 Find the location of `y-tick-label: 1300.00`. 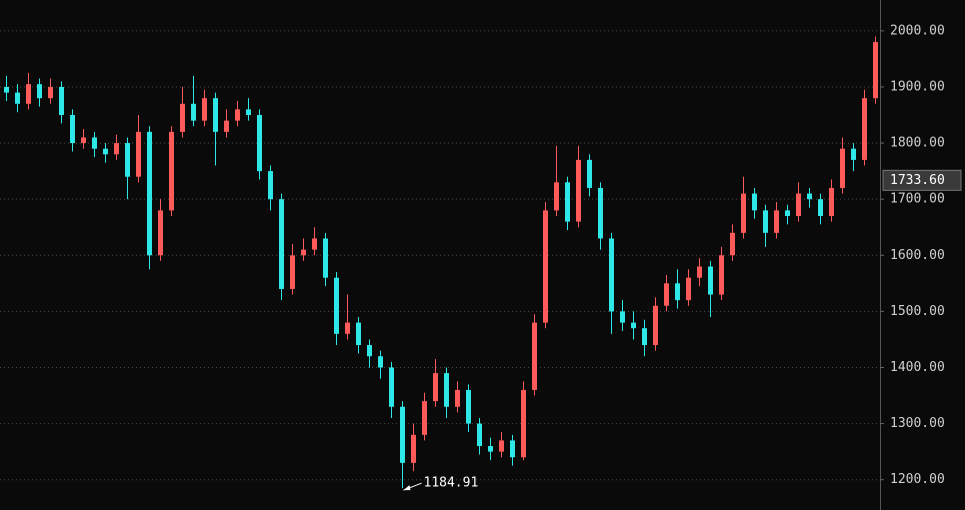

y-tick-label: 1300.00 is located at coordinates (917, 423).